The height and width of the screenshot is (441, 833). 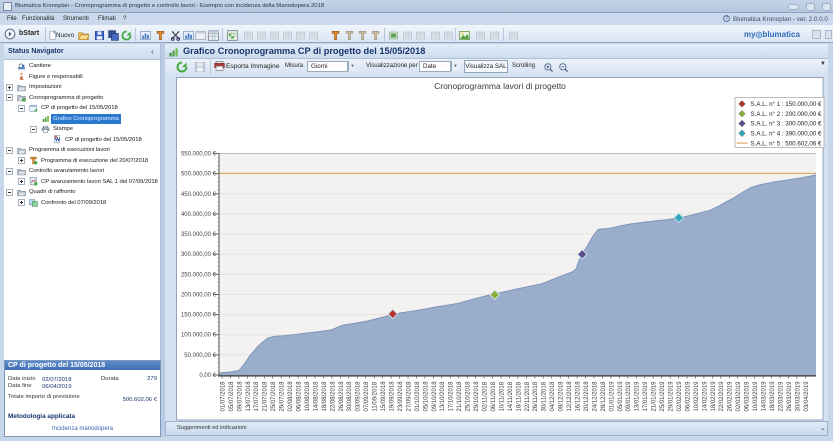 What do you see at coordinates (494, 396) in the screenshot?
I see `svg-text: 06/11/2018` at bounding box center [494, 396].